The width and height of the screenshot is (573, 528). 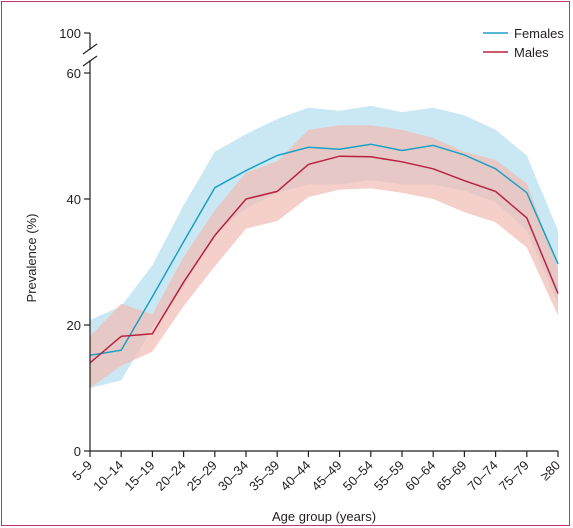 What do you see at coordinates (523, 43) in the screenshot?
I see `legend: Females Males` at bounding box center [523, 43].